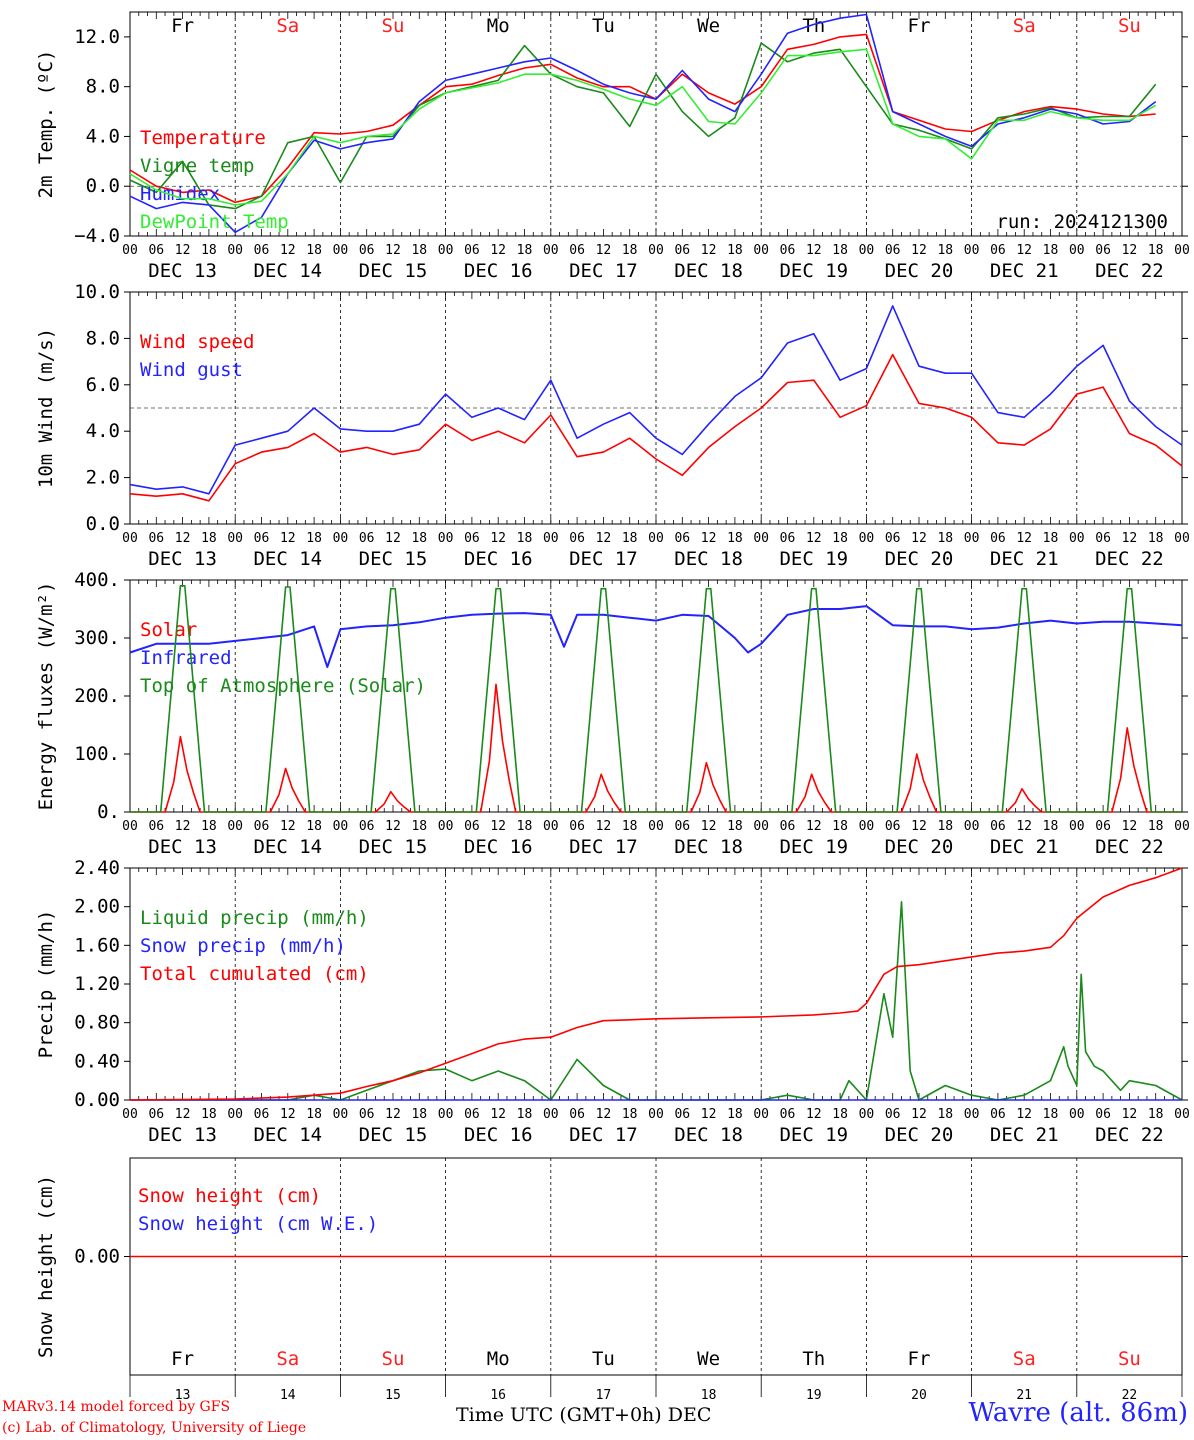 This screenshot has height=1440, width=1194. I want to click on legend-entry: Humidex, so click(180, 194).